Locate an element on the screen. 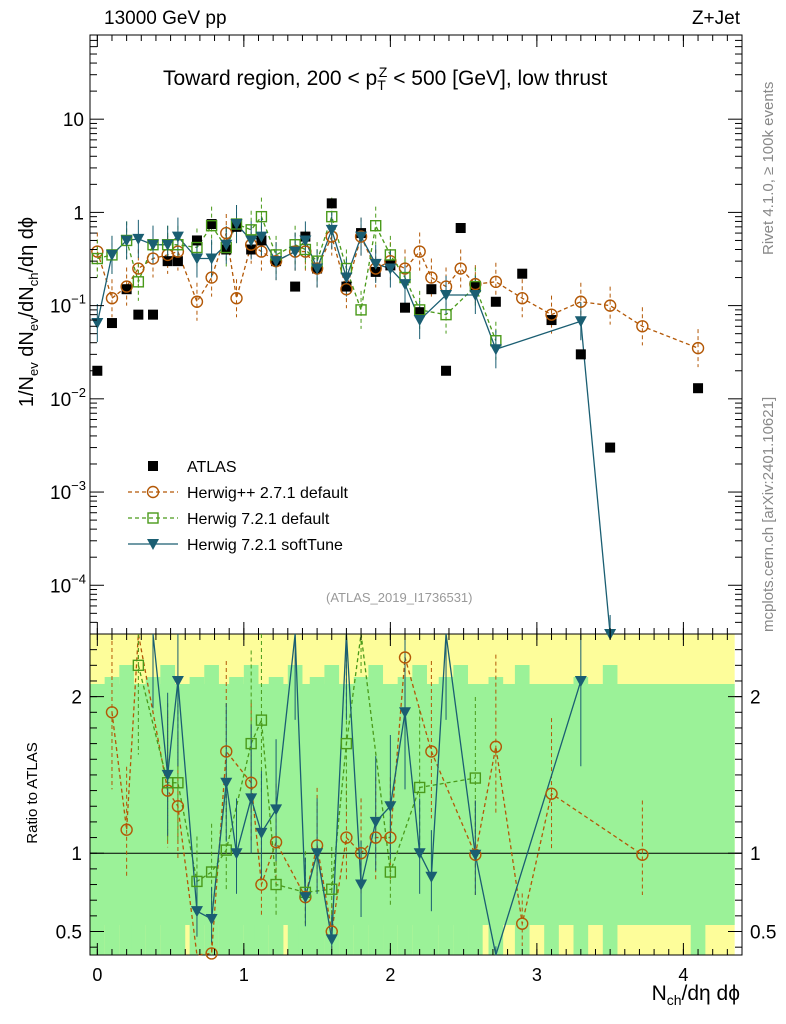  x-tick-label: 3 is located at coordinates (537, 975).